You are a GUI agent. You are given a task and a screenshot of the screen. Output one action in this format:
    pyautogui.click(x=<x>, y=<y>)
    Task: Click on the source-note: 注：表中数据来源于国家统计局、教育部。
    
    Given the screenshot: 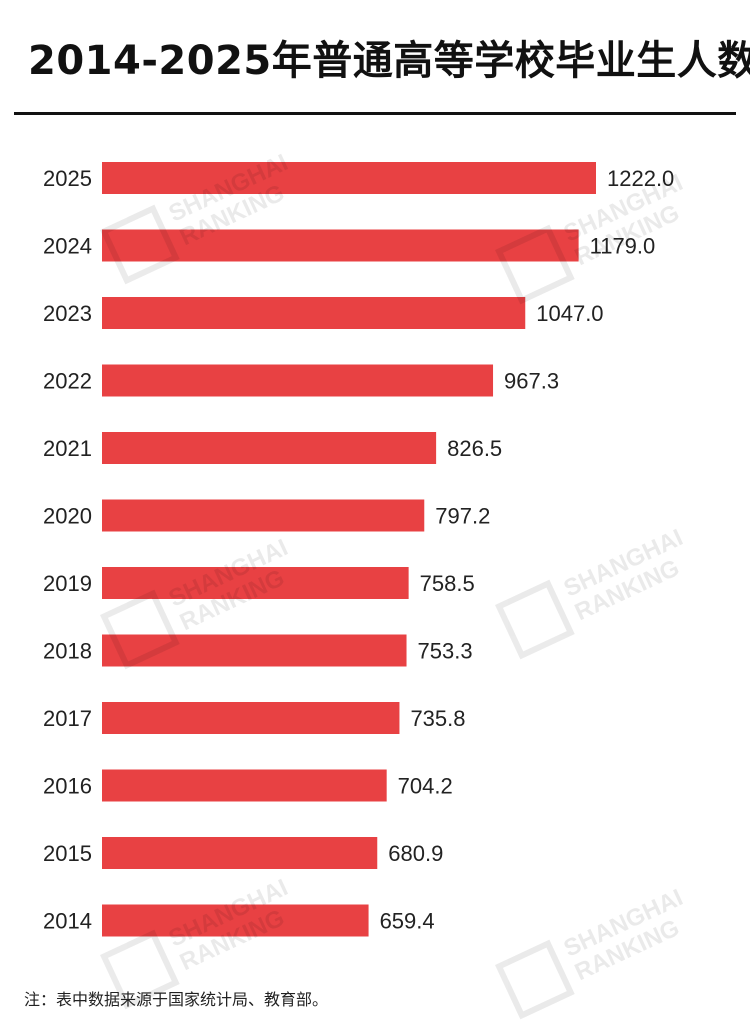 What is the action you would take?
    pyautogui.click(x=176, y=999)
    